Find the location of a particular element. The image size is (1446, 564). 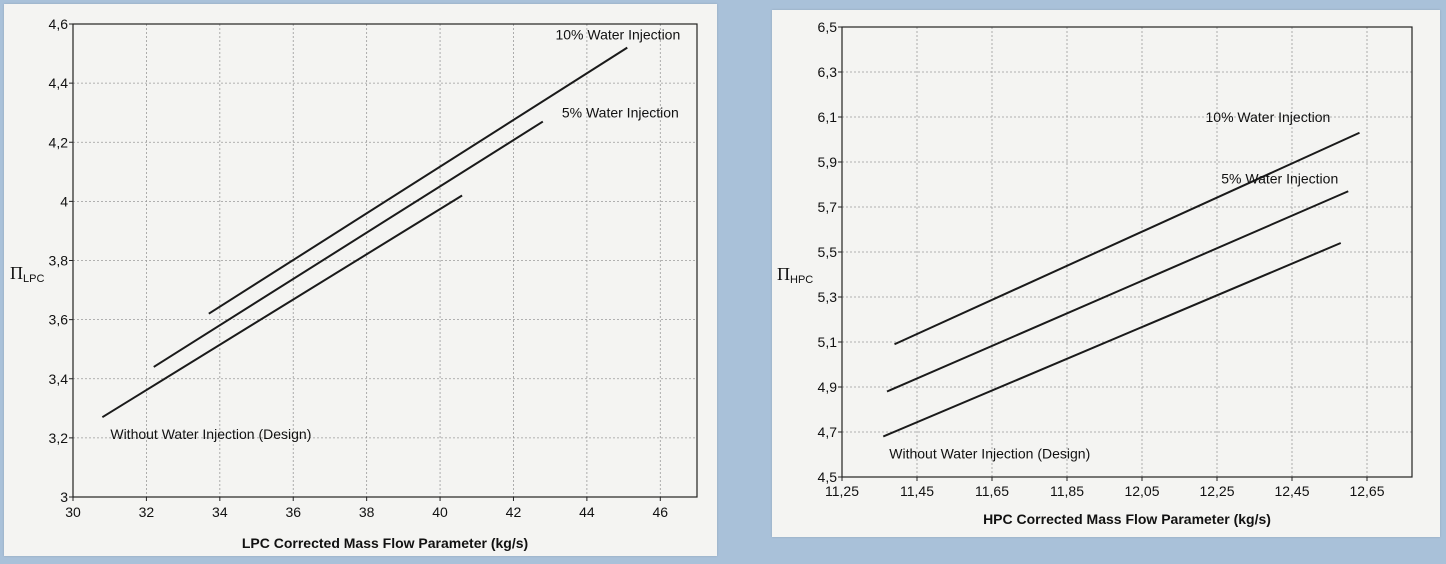

y-tick-label: 4,9 is located at coordinates (828, 387).